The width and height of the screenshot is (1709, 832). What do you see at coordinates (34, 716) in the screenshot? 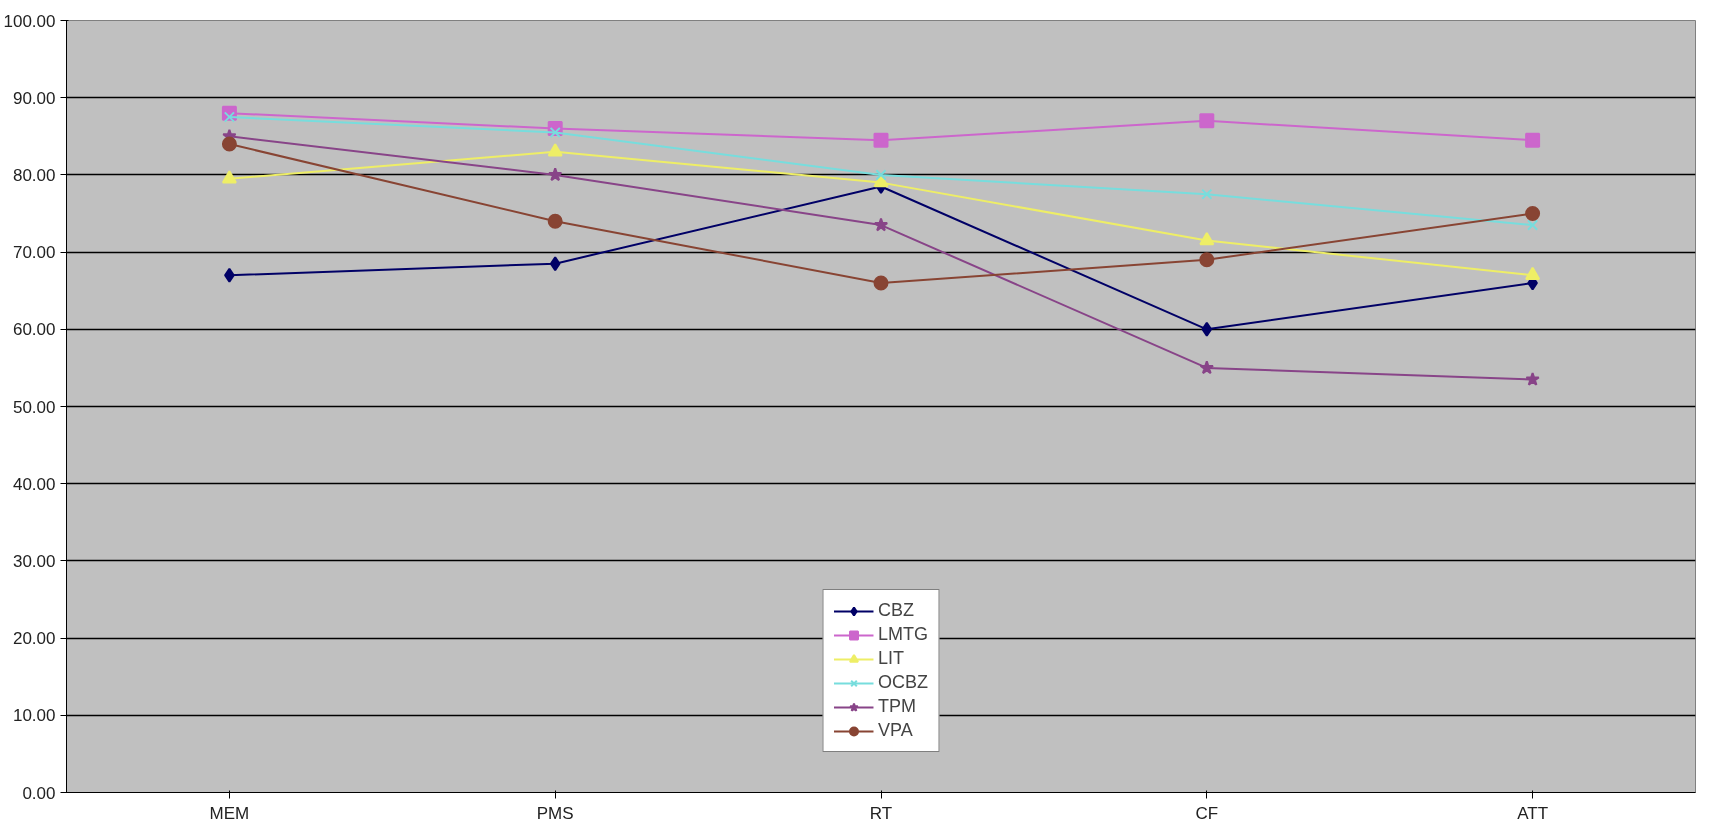
I see `y-tick-label: 10.00` at bounding box center [34, 716].